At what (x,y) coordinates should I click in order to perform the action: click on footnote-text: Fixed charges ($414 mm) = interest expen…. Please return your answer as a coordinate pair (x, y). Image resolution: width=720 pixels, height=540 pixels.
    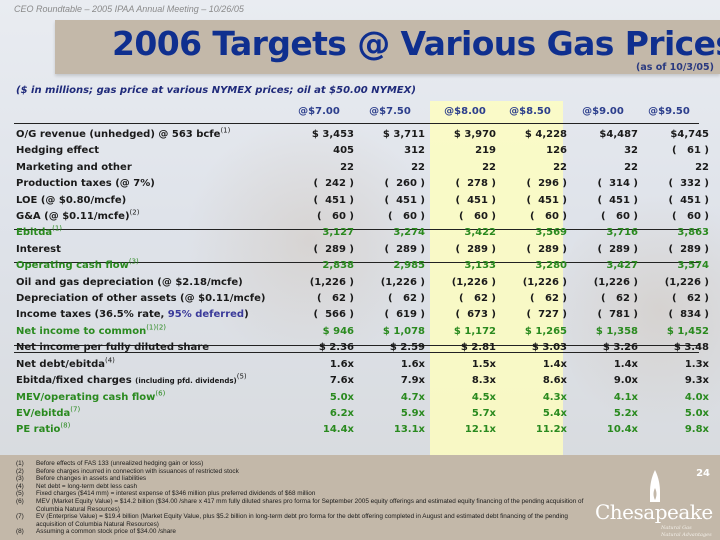
    Looking at the image, I should click on (176, 494).